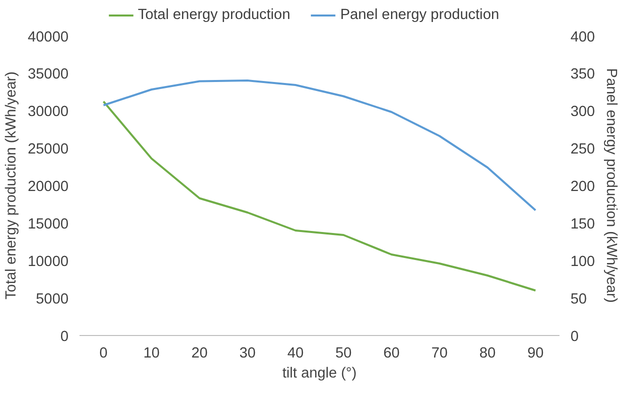 This screenshot has width=643, height=413. What do you see at coordinates (48, 150) in the screenshot?
I see `y-tick-label: 25000` at bounding box center [48, 150].